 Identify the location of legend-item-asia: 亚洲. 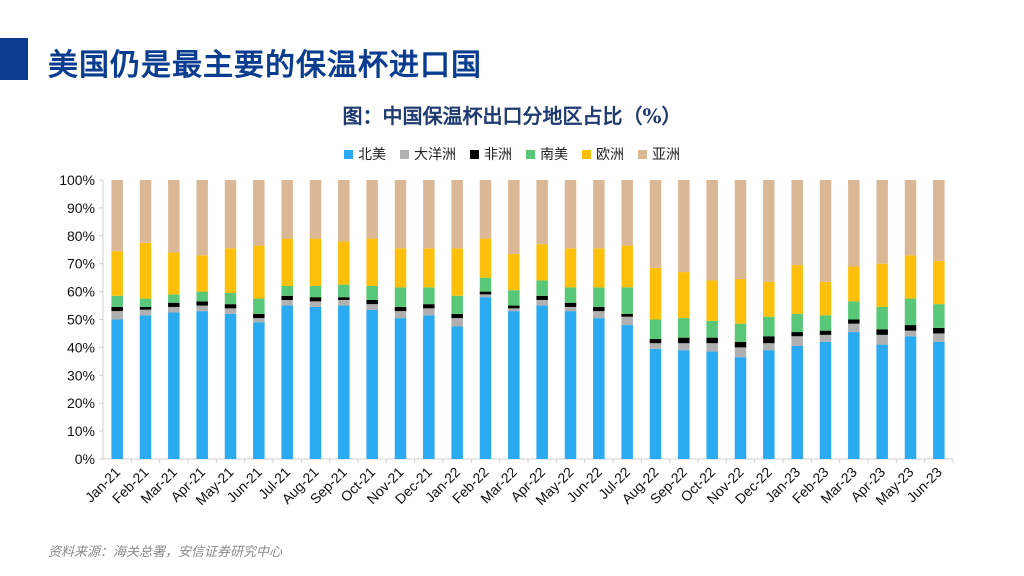
(659, 154).